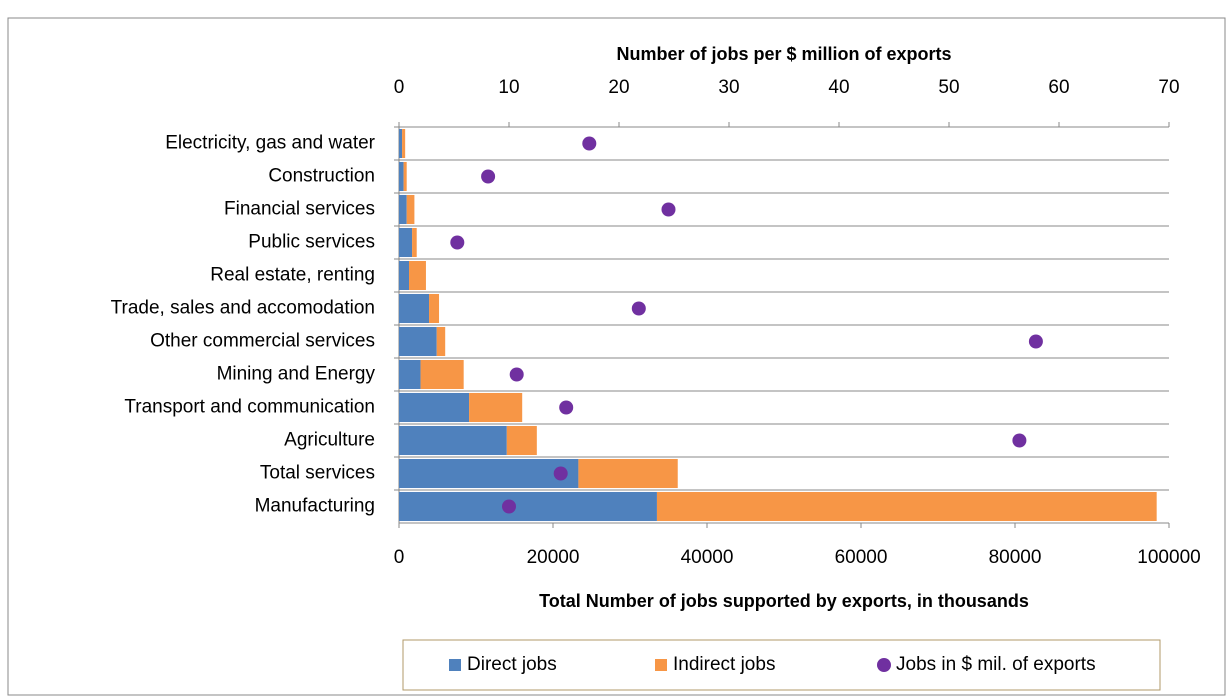  What do you see at coordinates (399, 557) in the screenshot?
I see `x-tick-label: 0` at bounding box center [399, 557].